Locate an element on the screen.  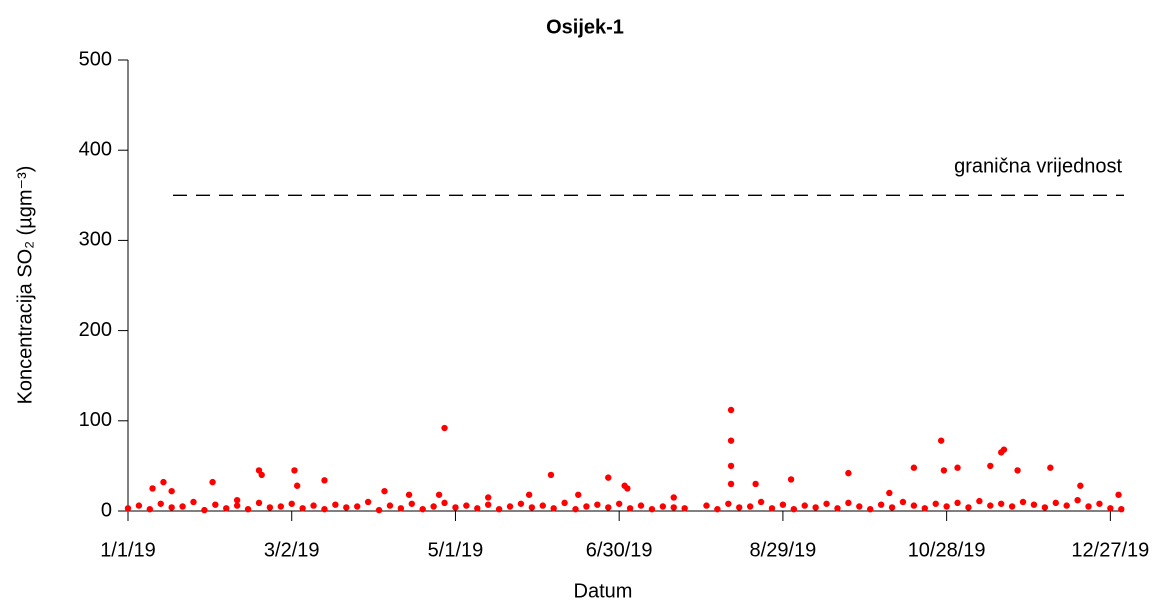
x-tick-label: 12/27/19 is located at coordinates (1110, 550).